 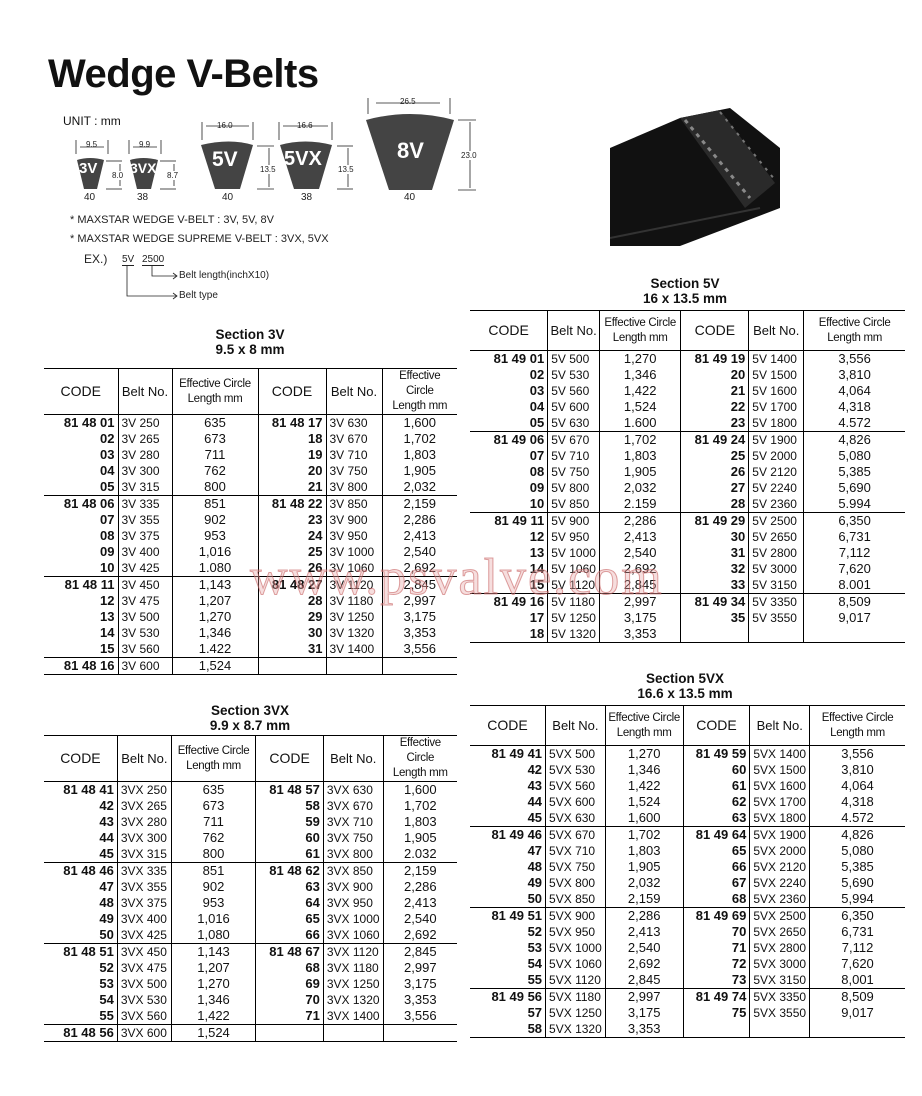 What do you see at coordinates (144, 789) in the screenshot?
I see `cell-belt-no: 3VX 250` at bounding box center [144, 789].